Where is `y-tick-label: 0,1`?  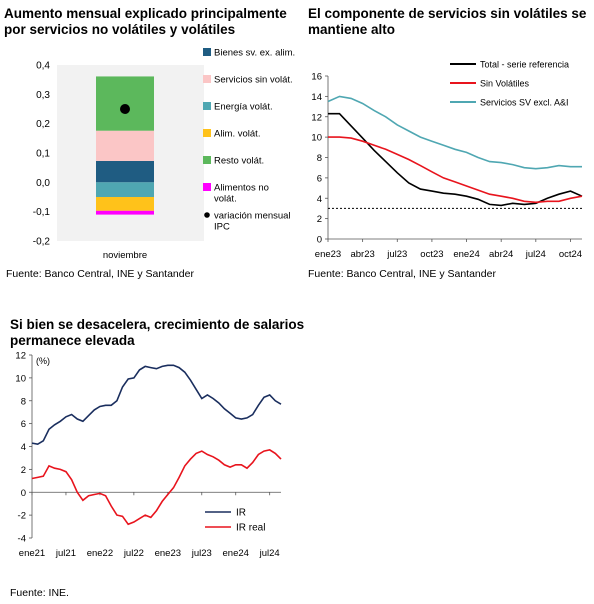
y-tick-label: 0,1 is located at coordinates (43, 154).